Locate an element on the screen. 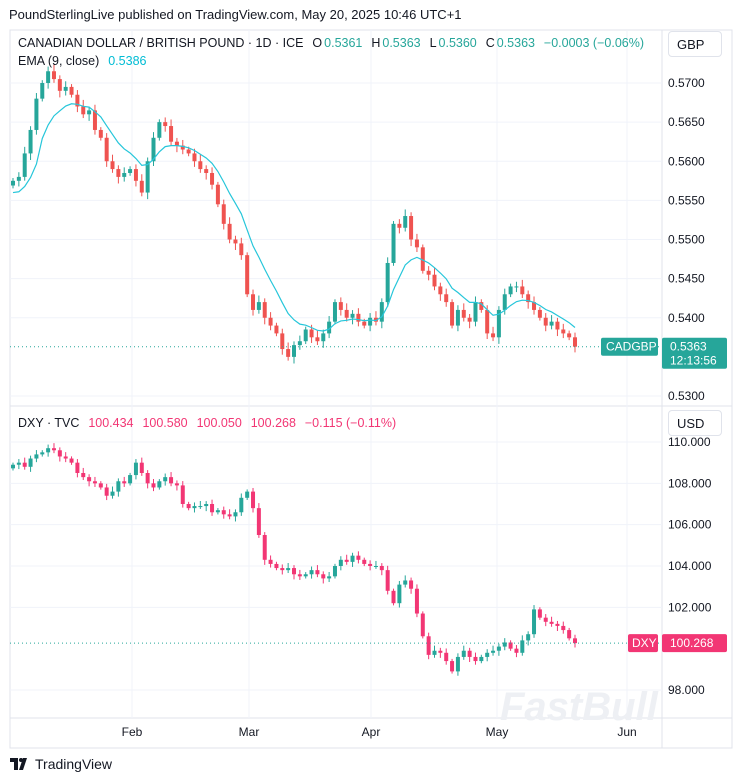 The image size is (742, 781). currency-usd: USD is located at coordinates (695, 423).